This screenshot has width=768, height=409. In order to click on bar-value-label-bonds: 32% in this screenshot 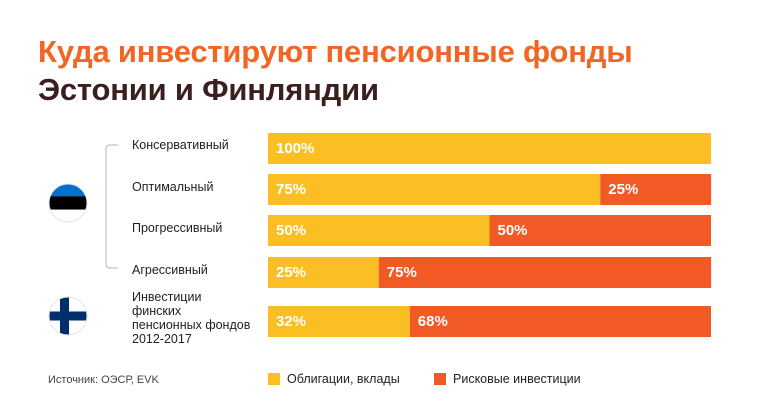, I will do `click(291, 321)`.